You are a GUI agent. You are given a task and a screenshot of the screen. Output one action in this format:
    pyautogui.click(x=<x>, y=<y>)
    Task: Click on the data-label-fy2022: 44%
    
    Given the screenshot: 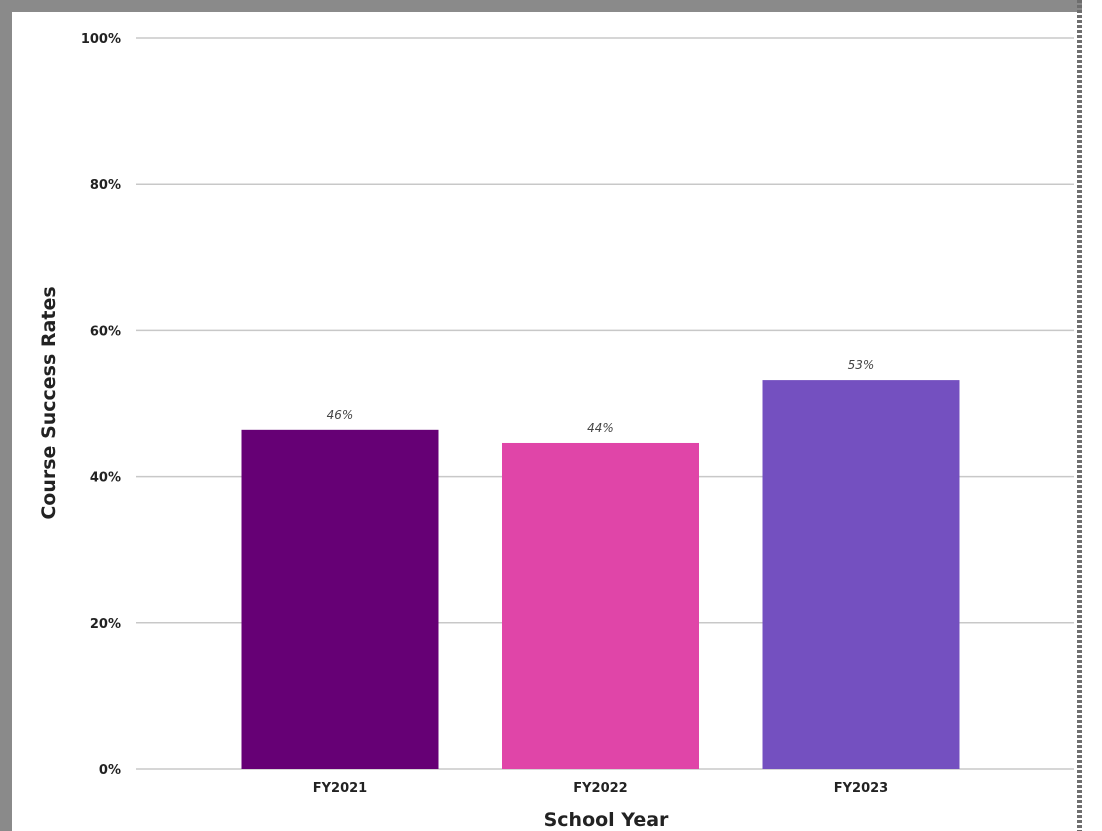 What is the action you would take?
    pyautogui.click(x=600, y=428)
    